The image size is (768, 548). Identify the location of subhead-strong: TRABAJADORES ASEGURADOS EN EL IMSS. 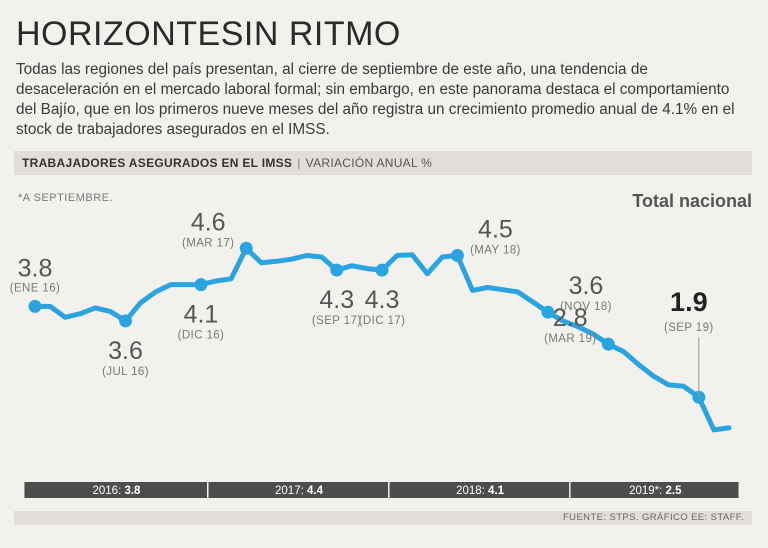
(157, 163).